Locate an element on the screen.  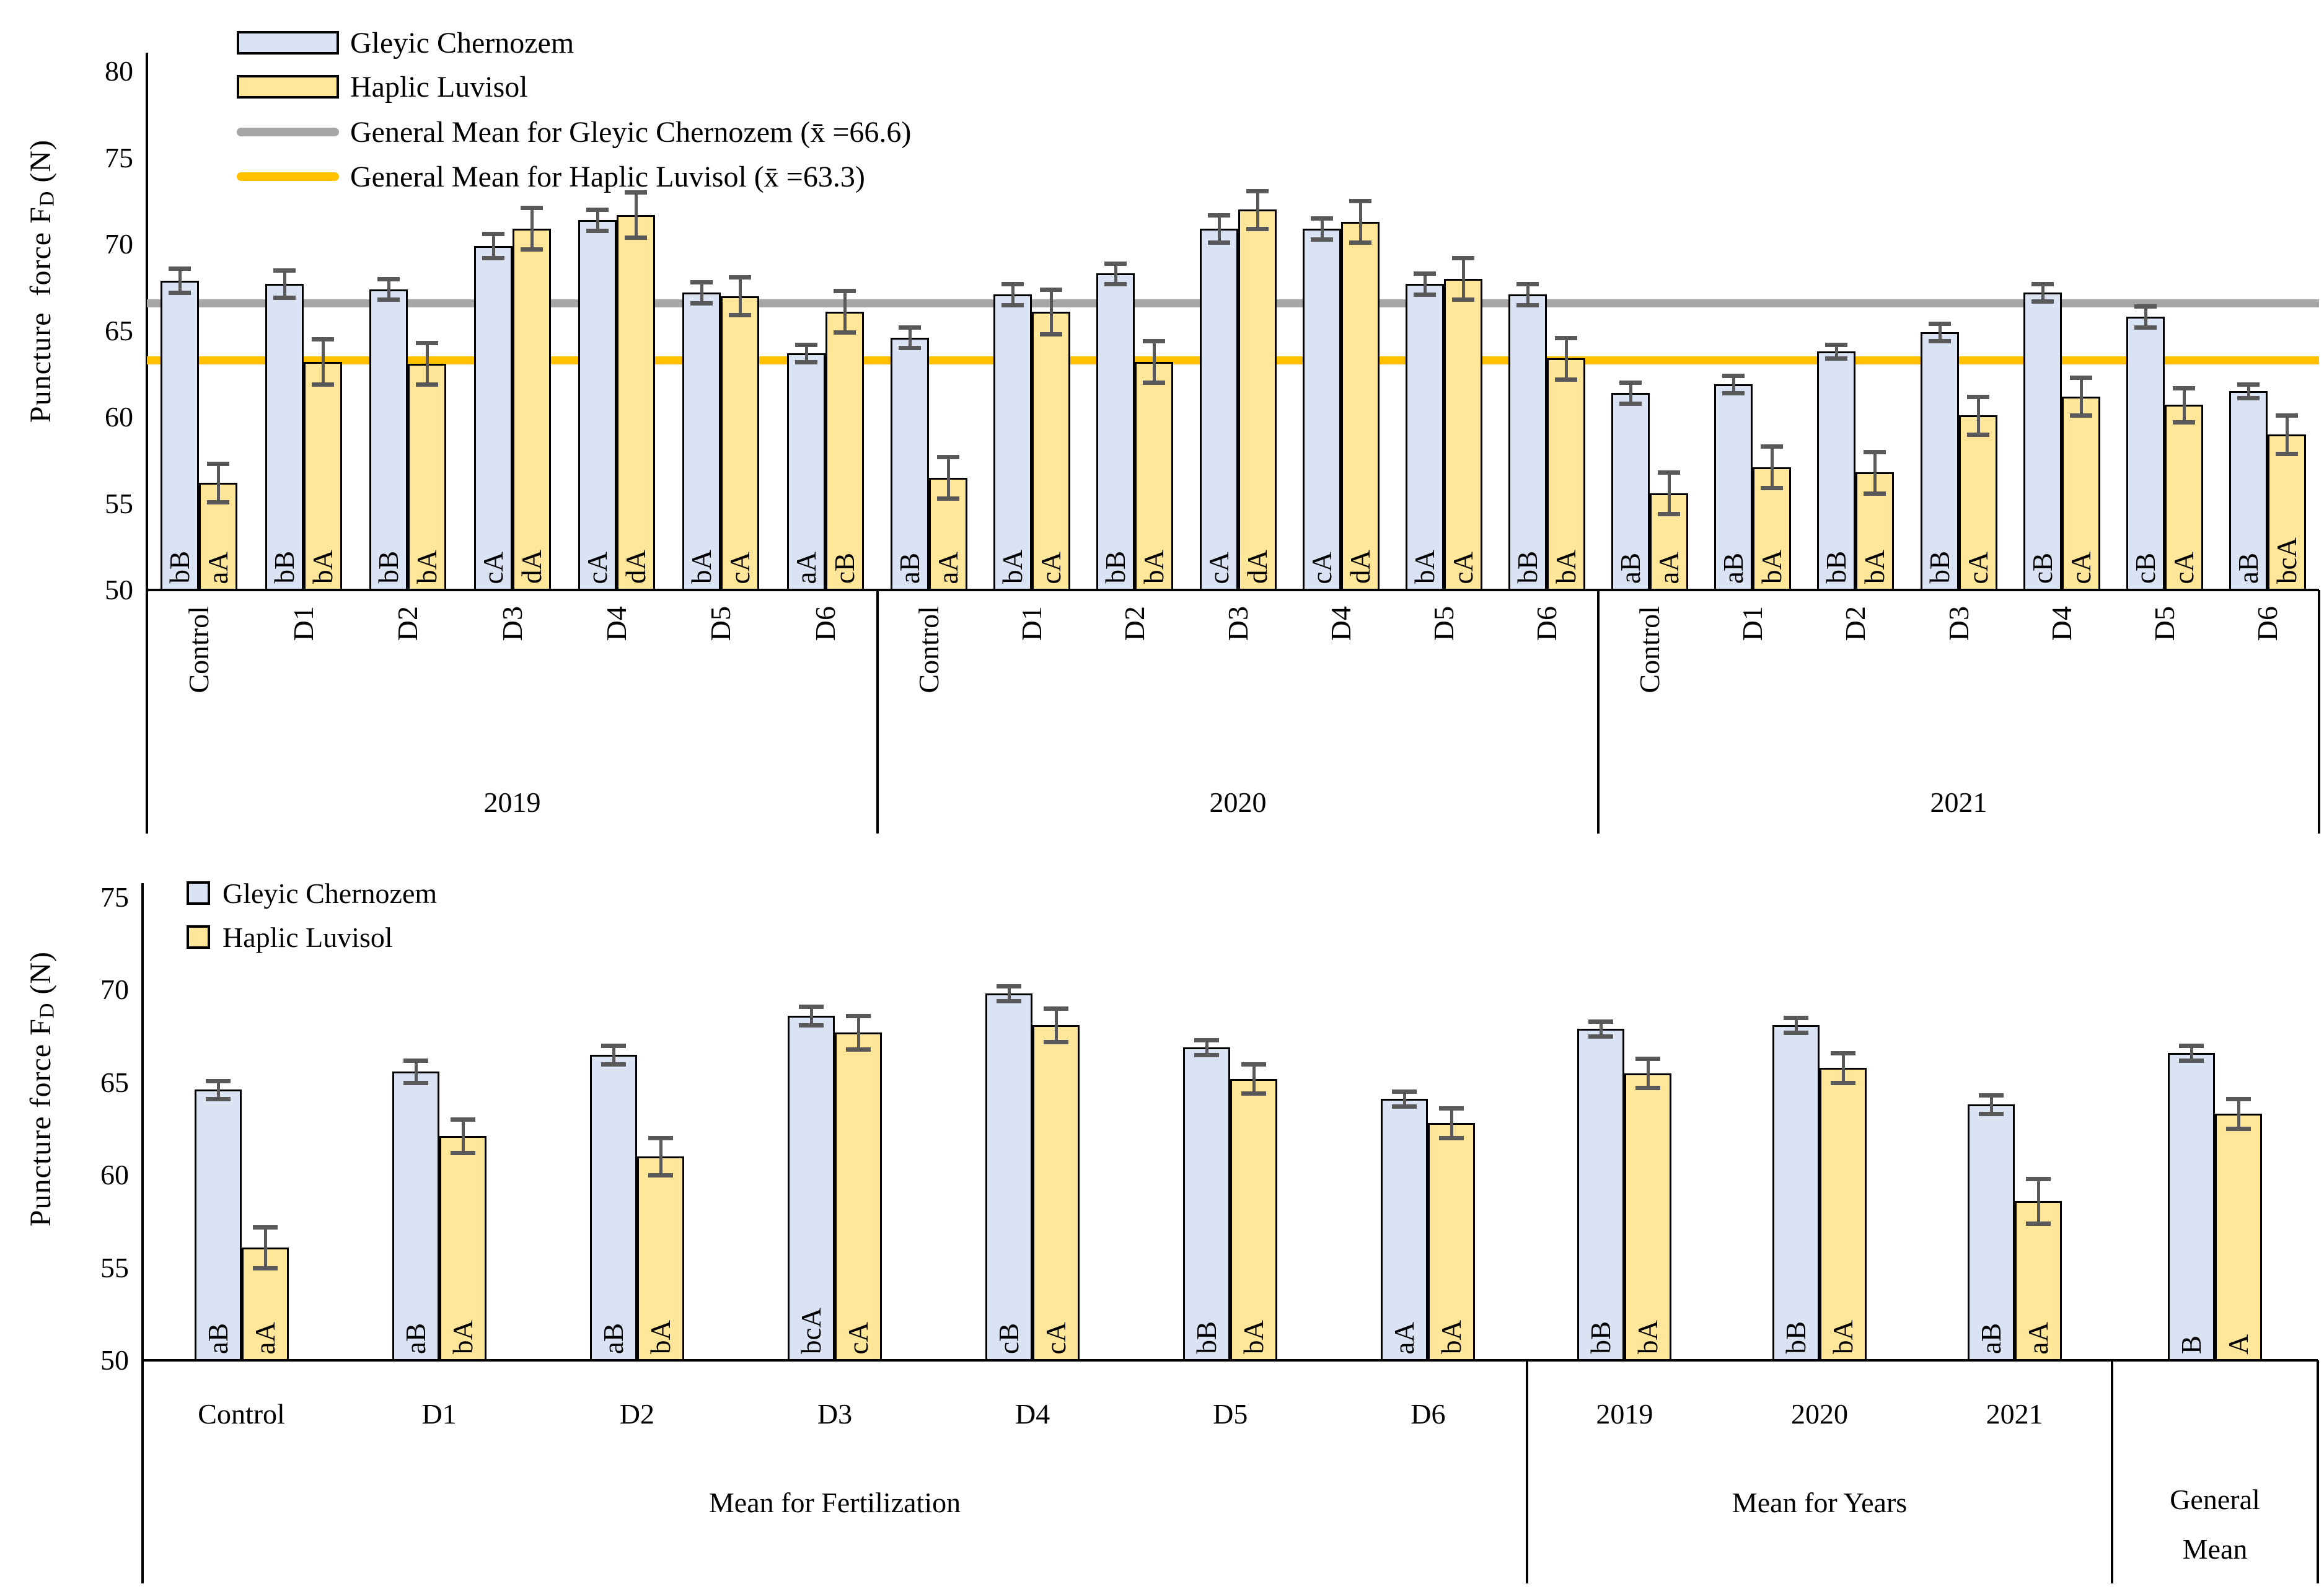
sig-letter: cB is located at coordinates (2145, 568).